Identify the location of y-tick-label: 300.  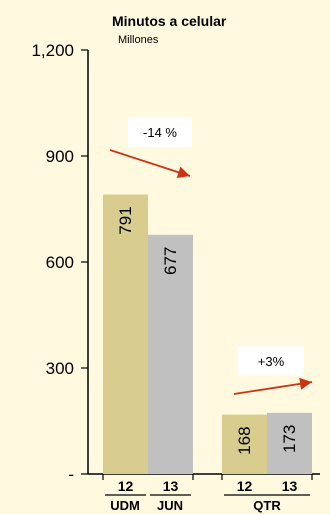
(60, 368).